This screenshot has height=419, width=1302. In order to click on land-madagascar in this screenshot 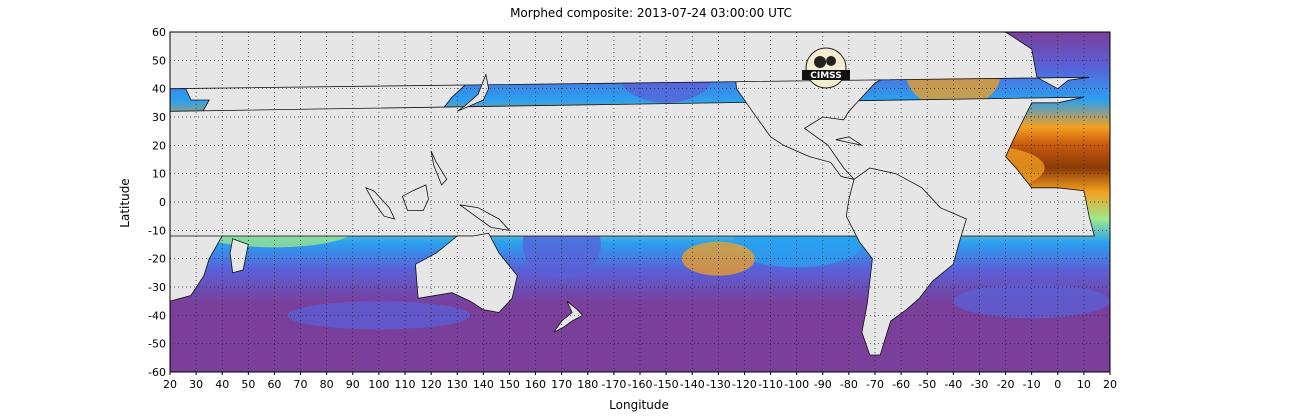, I will do `click(239, 256)`.